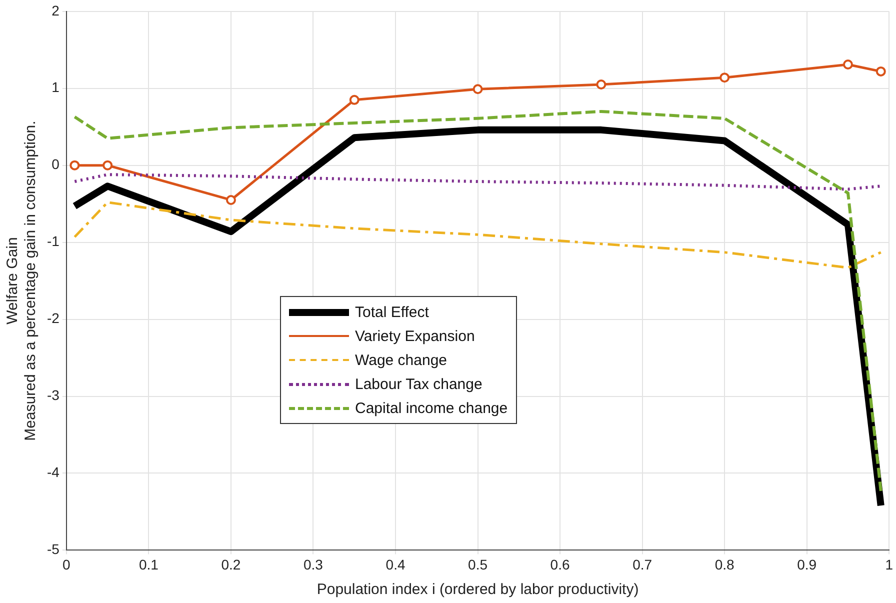 Image resolution: width=896 pixels, height=603 pixels. Describe the element at coordinates (66, 564) in the screenshot. I see `x-tick-label: 0` at that location.